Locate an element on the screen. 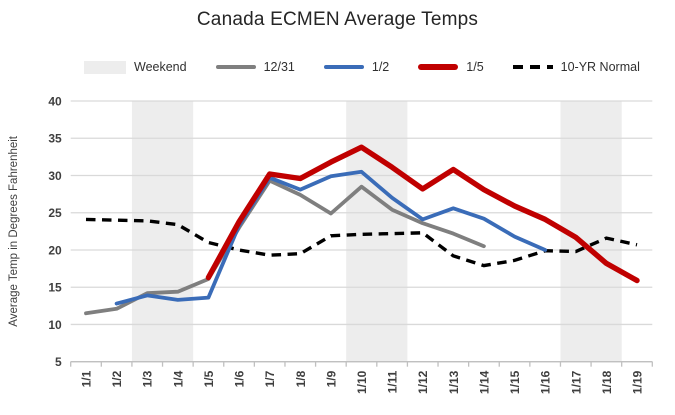 The width and height of the screenshot is (675, 415). x-tick-label: 1/11 is located at coordinates (393, 381).